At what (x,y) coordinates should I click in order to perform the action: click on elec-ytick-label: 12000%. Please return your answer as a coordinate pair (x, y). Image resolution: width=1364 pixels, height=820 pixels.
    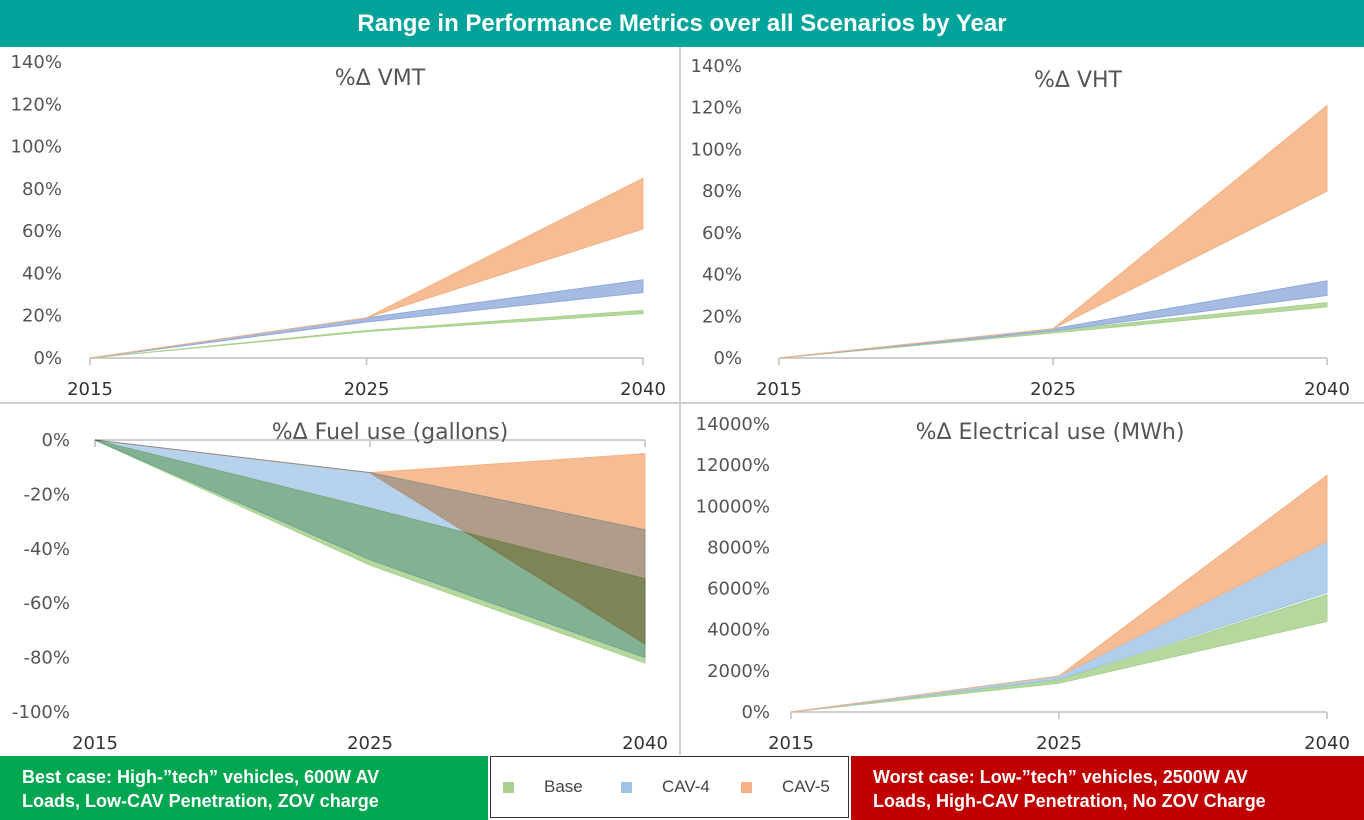
    Looking at the image, I should click on (733, 465).